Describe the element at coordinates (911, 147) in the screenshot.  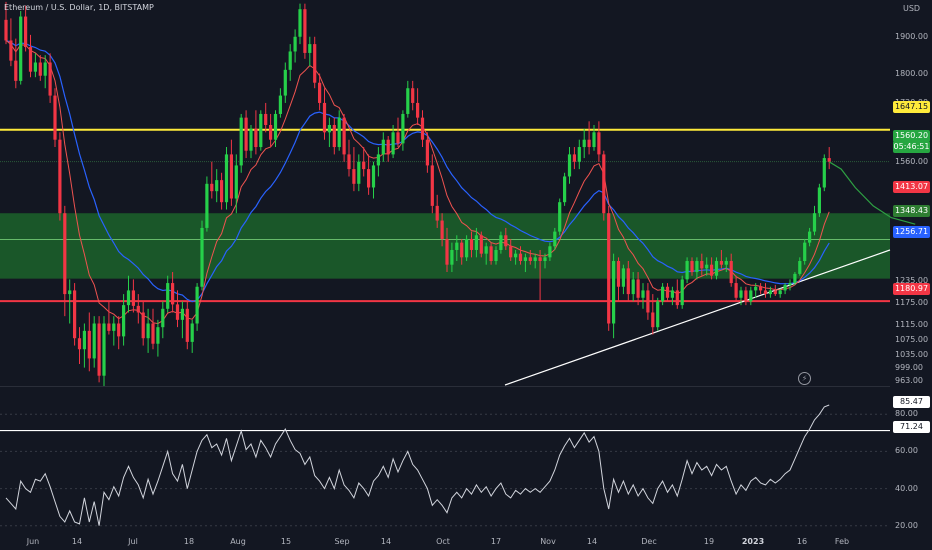
I see `countdown-badge: 05:46:51` at that location.